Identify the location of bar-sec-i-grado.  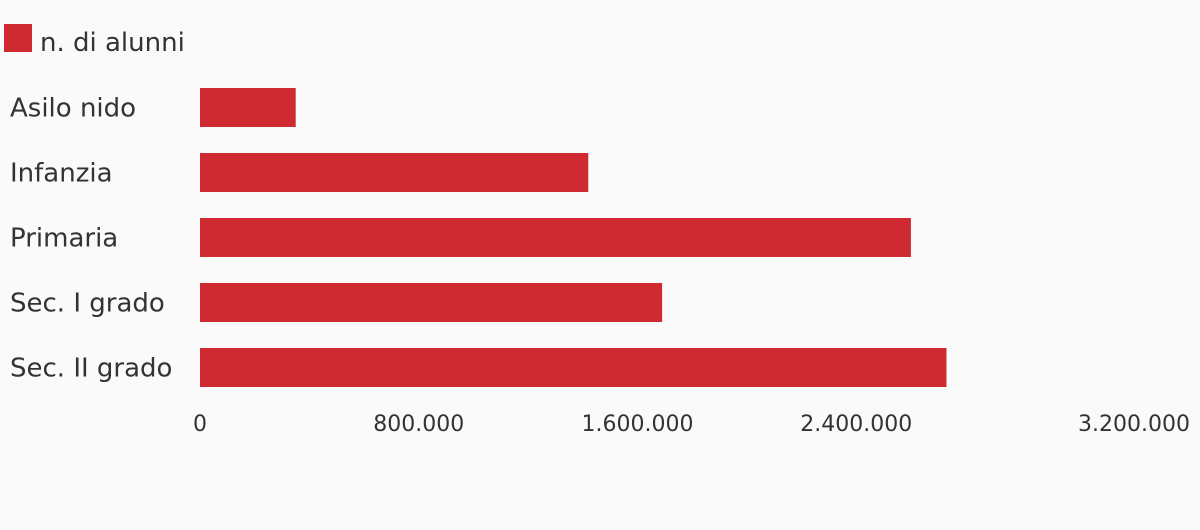
(431, 302).